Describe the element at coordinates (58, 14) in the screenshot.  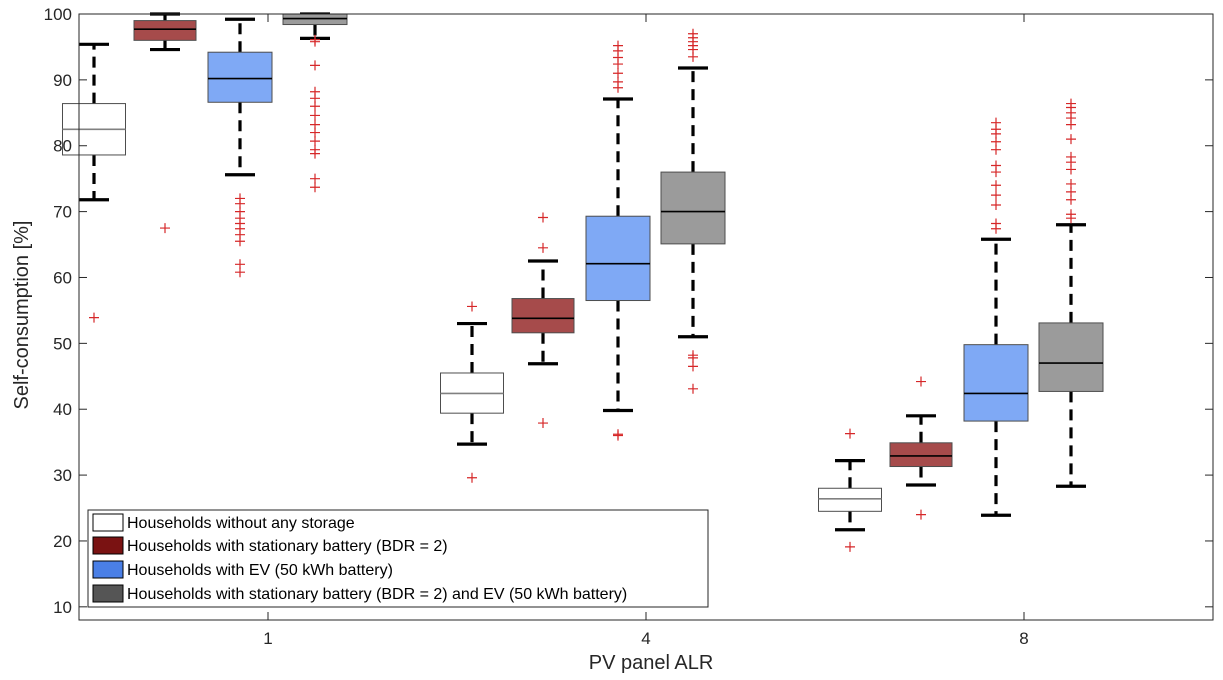
I see `y-tick-label: 100` at that location.